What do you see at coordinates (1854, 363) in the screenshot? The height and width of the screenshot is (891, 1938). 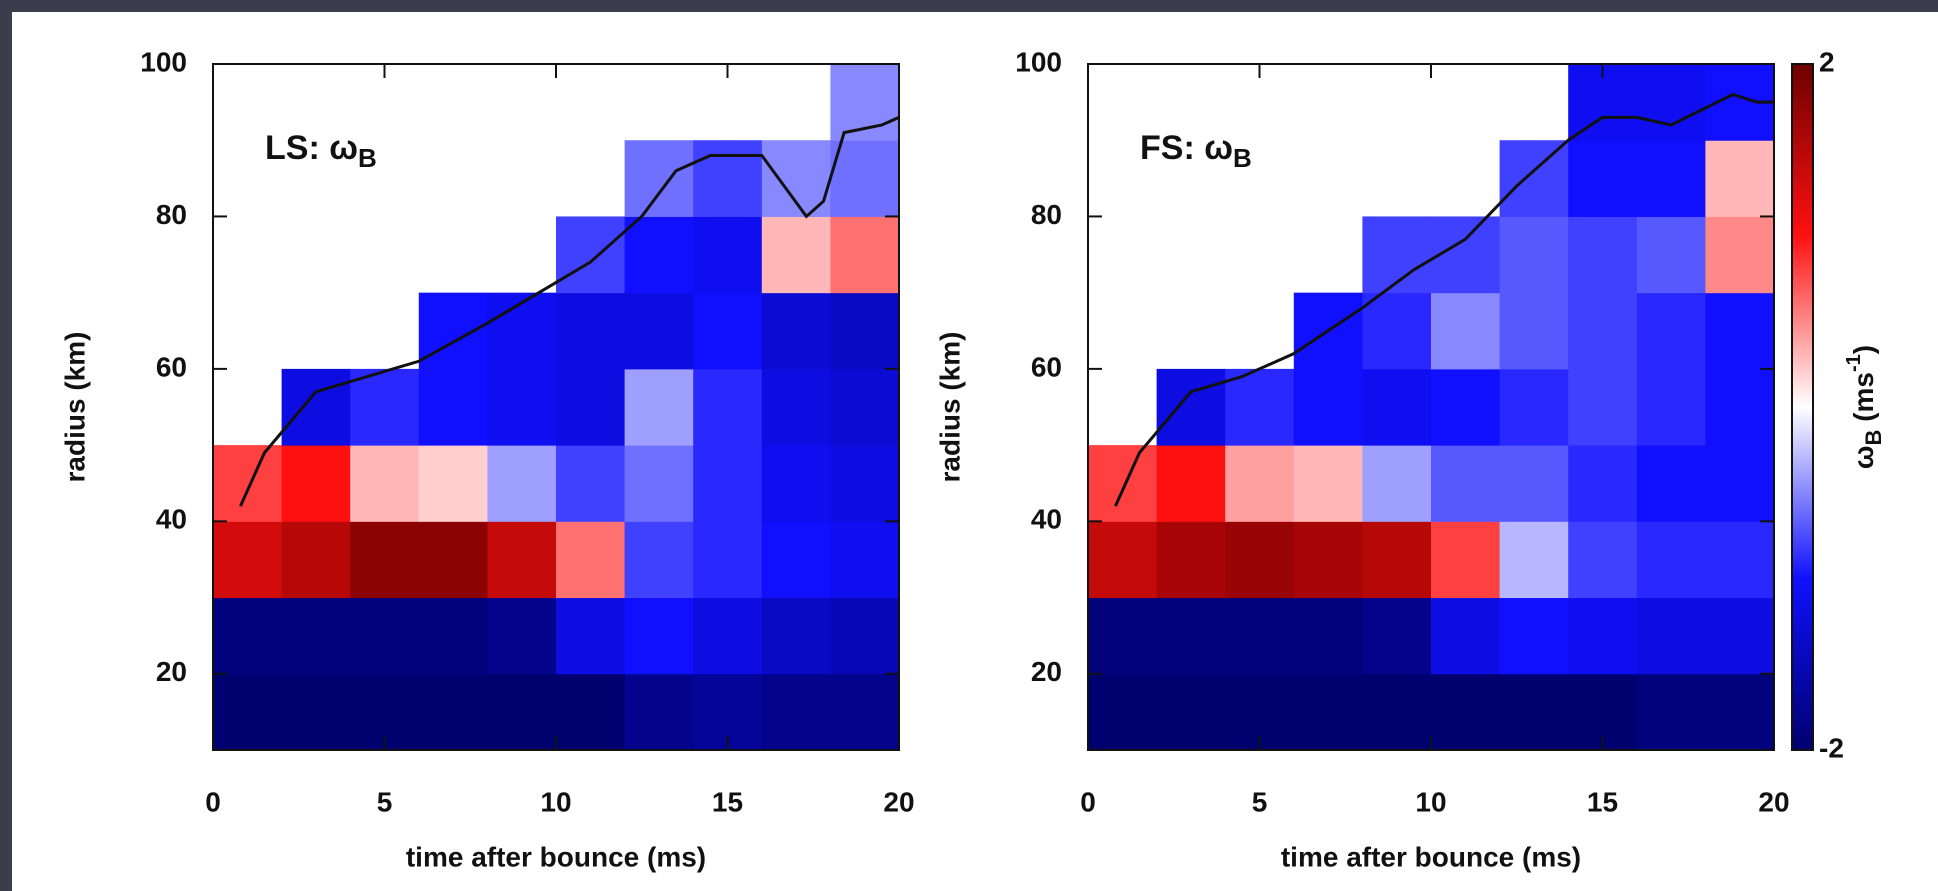 I see `colorbar-title-part: -1` at bounding box center [1854, 363].